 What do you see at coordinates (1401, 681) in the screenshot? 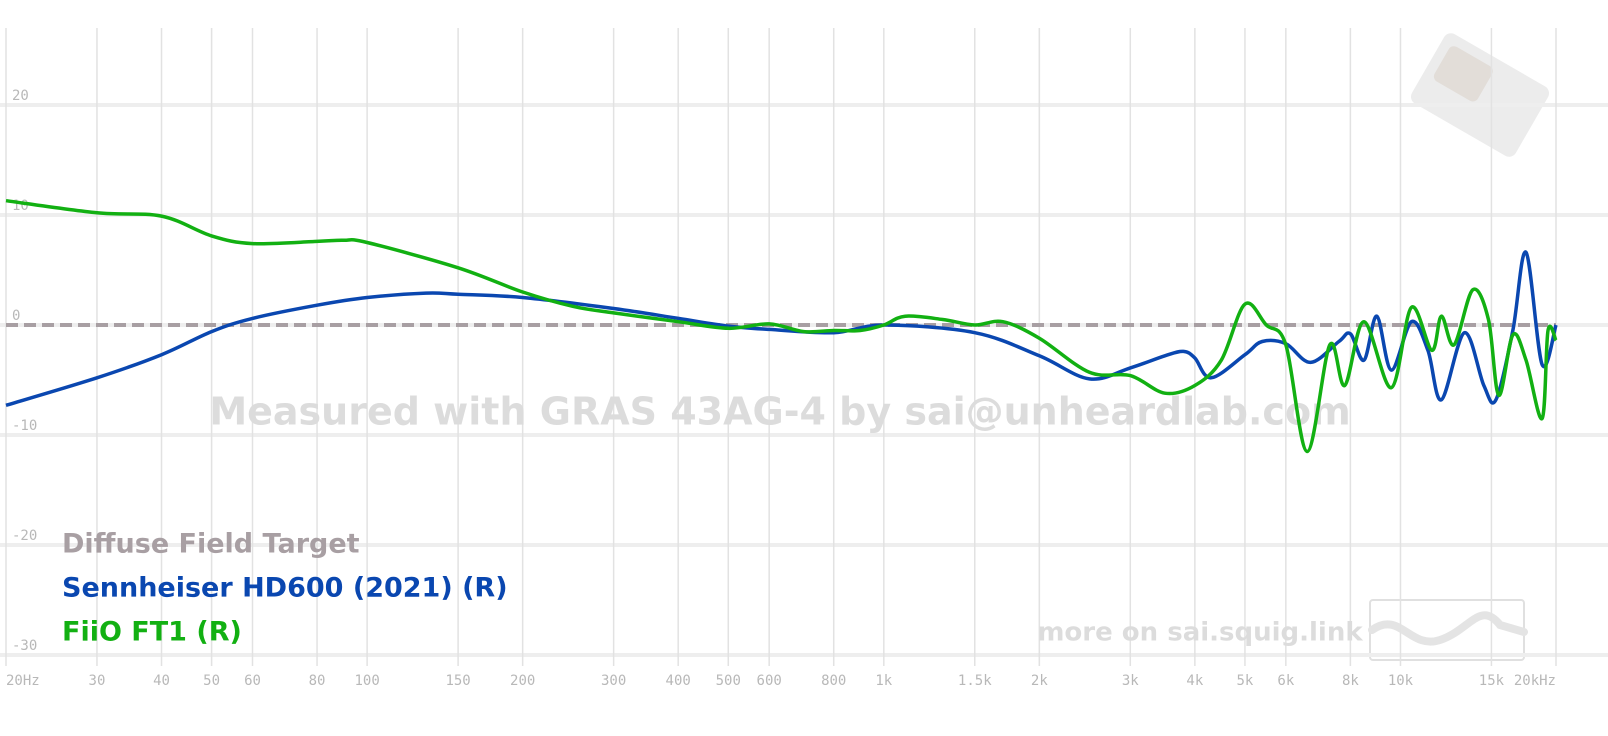
I see `x-tick-label: 10k` at bounding box center [1401, 681].